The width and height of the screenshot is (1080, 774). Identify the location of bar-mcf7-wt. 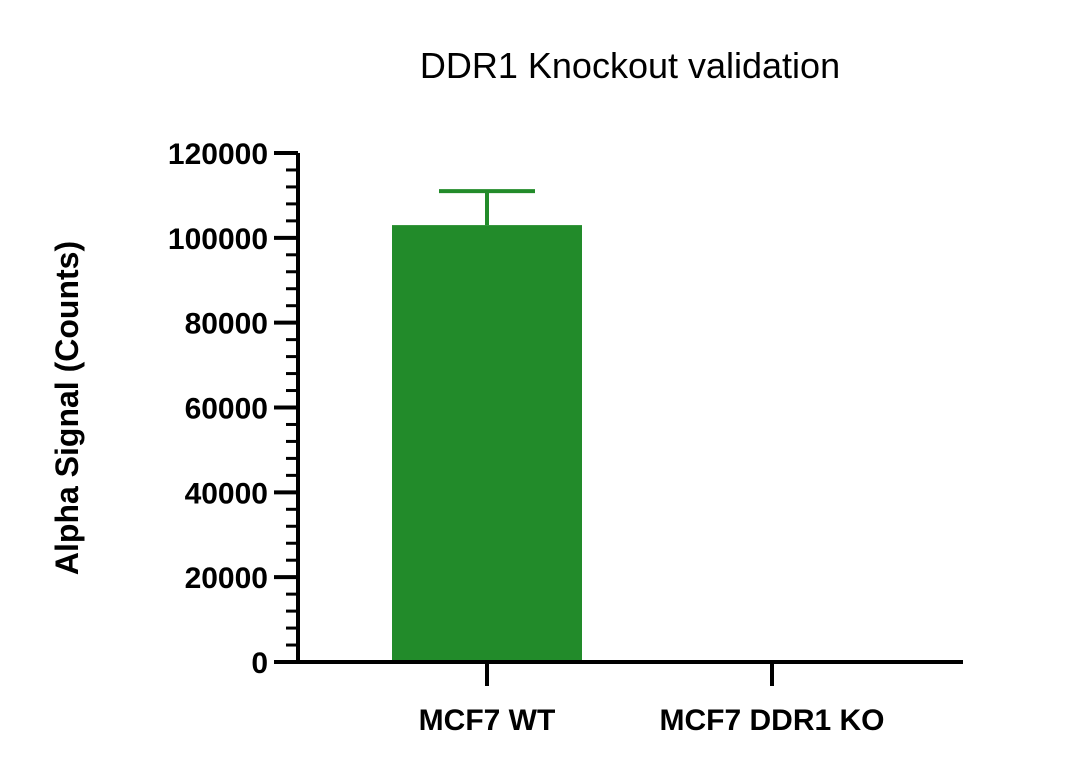
(487, 443).